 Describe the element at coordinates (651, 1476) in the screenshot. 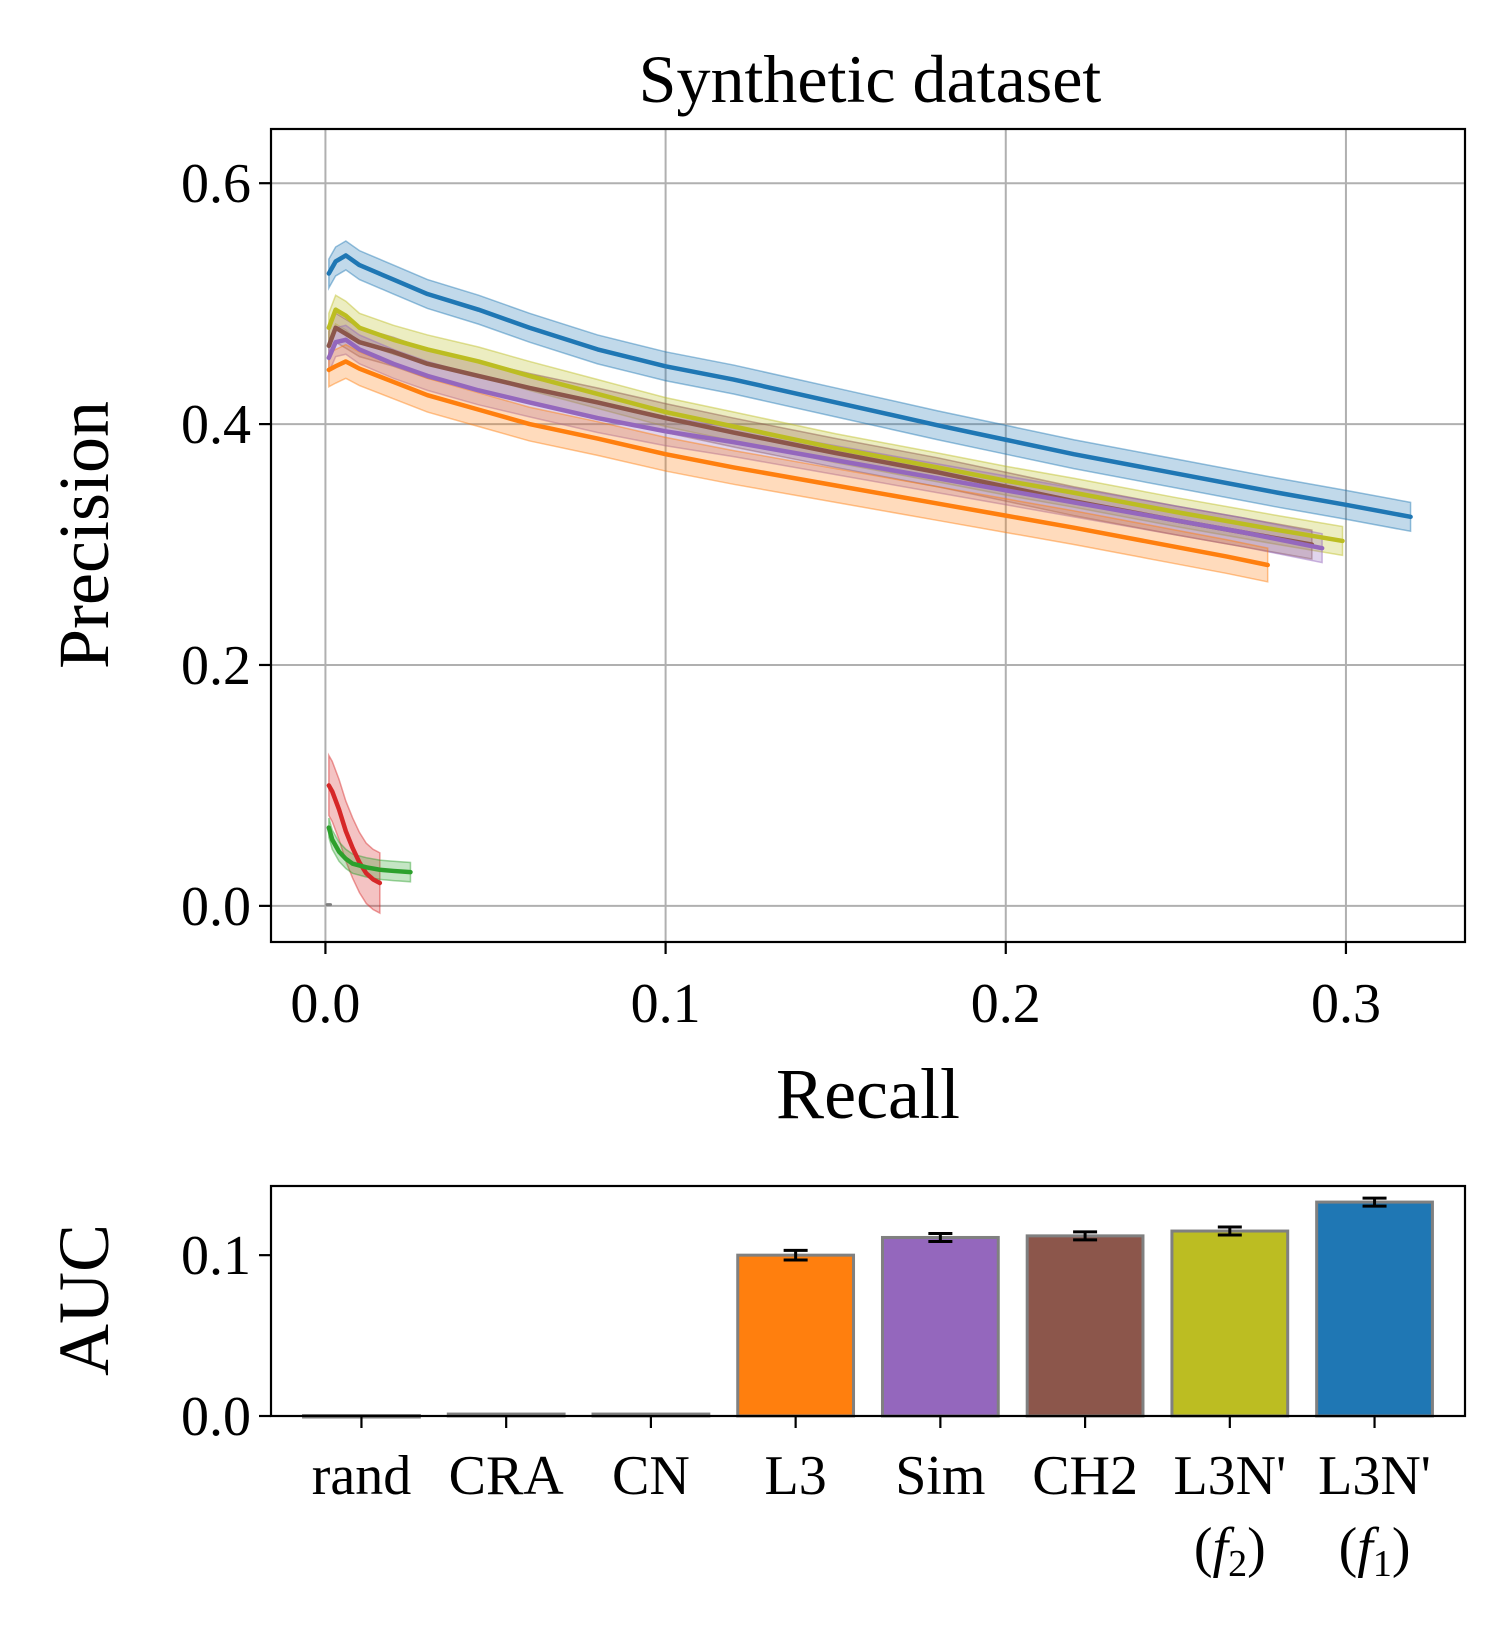

I see `auc-category-label: CN` at that location.